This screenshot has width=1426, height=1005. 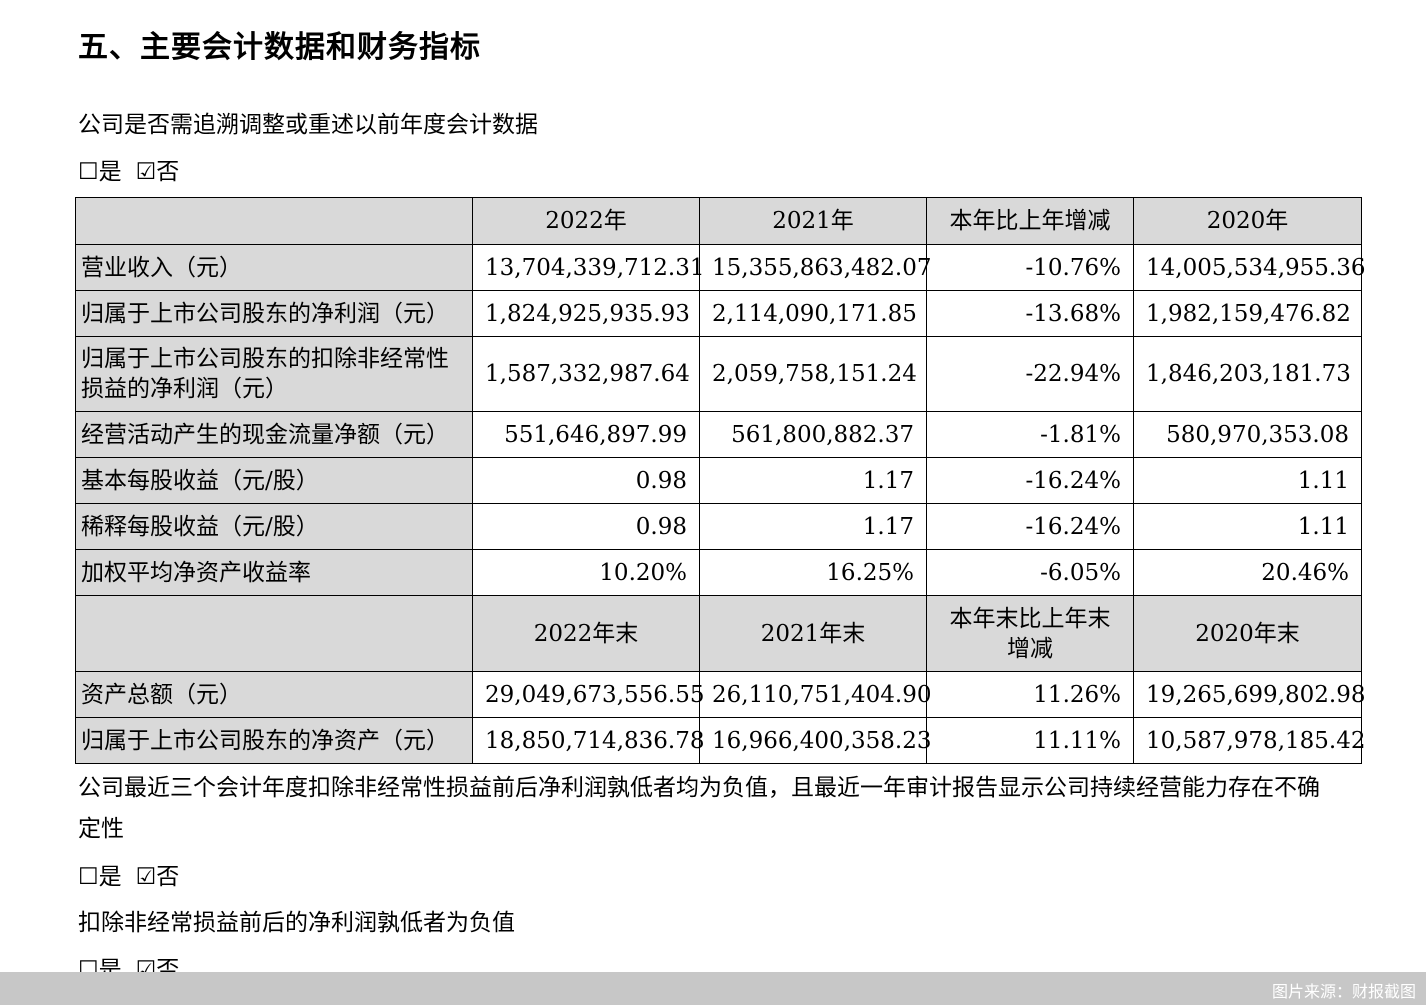 What do you see at coordinates (296, 923) in the screenshot?
I see `question-net-profit-negative: 扣除非经常损益前后的净利润孰低者为负值` at bounding box center [296, 923].